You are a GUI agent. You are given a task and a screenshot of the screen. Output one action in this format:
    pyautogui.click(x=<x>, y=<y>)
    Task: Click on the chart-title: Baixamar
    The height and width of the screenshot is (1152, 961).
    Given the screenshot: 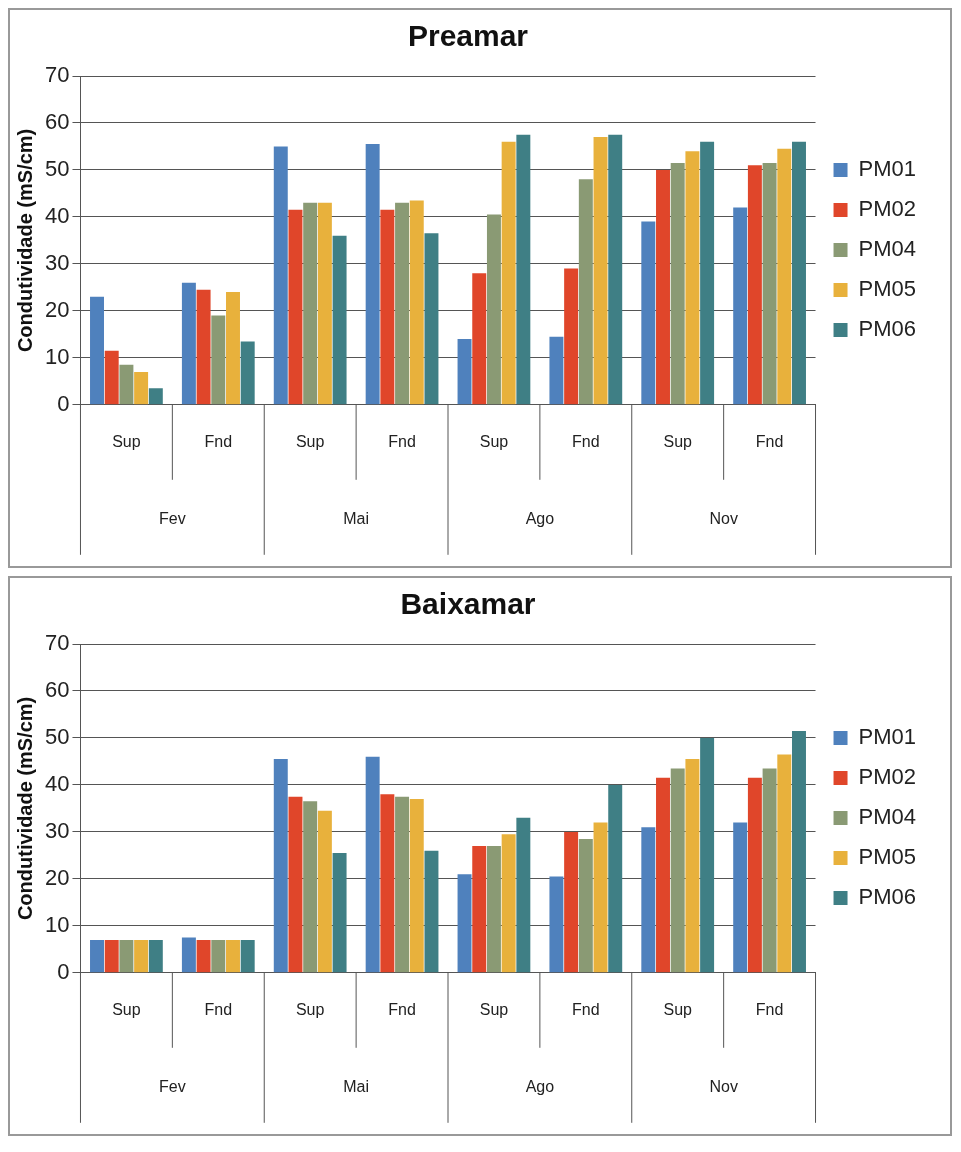 What is the action you would take?
    pyautogui.click(x=468, y=604)
    